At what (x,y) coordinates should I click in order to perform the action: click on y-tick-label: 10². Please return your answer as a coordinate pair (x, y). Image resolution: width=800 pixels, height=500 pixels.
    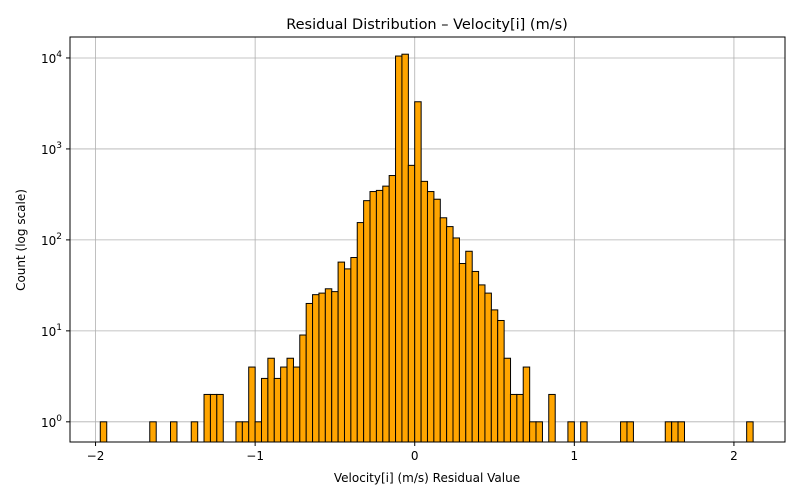
    Looking at the image, I should click on (51, 240).